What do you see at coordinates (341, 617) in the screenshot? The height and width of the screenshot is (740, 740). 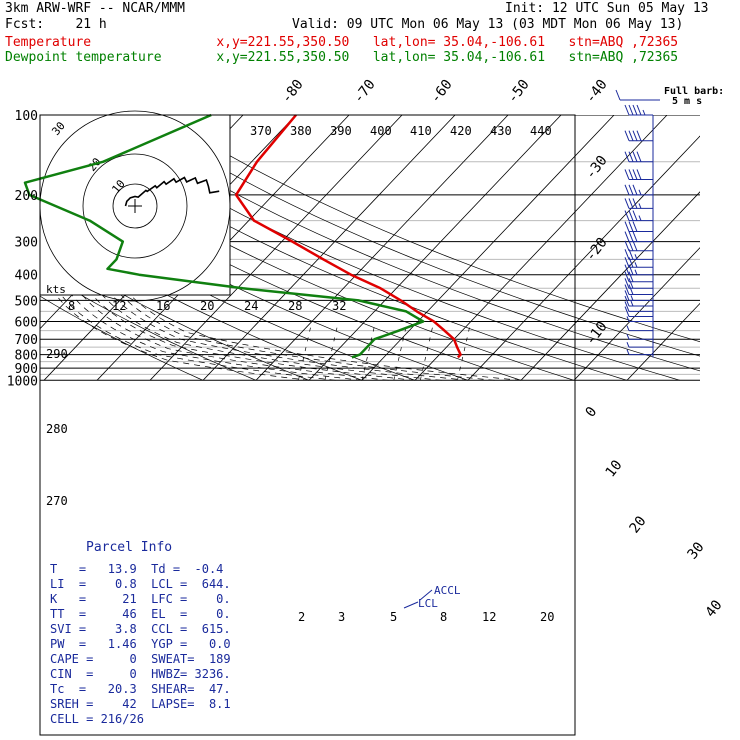 I see `mixing-ratio-label: 3` at bounding box center [341, 617].